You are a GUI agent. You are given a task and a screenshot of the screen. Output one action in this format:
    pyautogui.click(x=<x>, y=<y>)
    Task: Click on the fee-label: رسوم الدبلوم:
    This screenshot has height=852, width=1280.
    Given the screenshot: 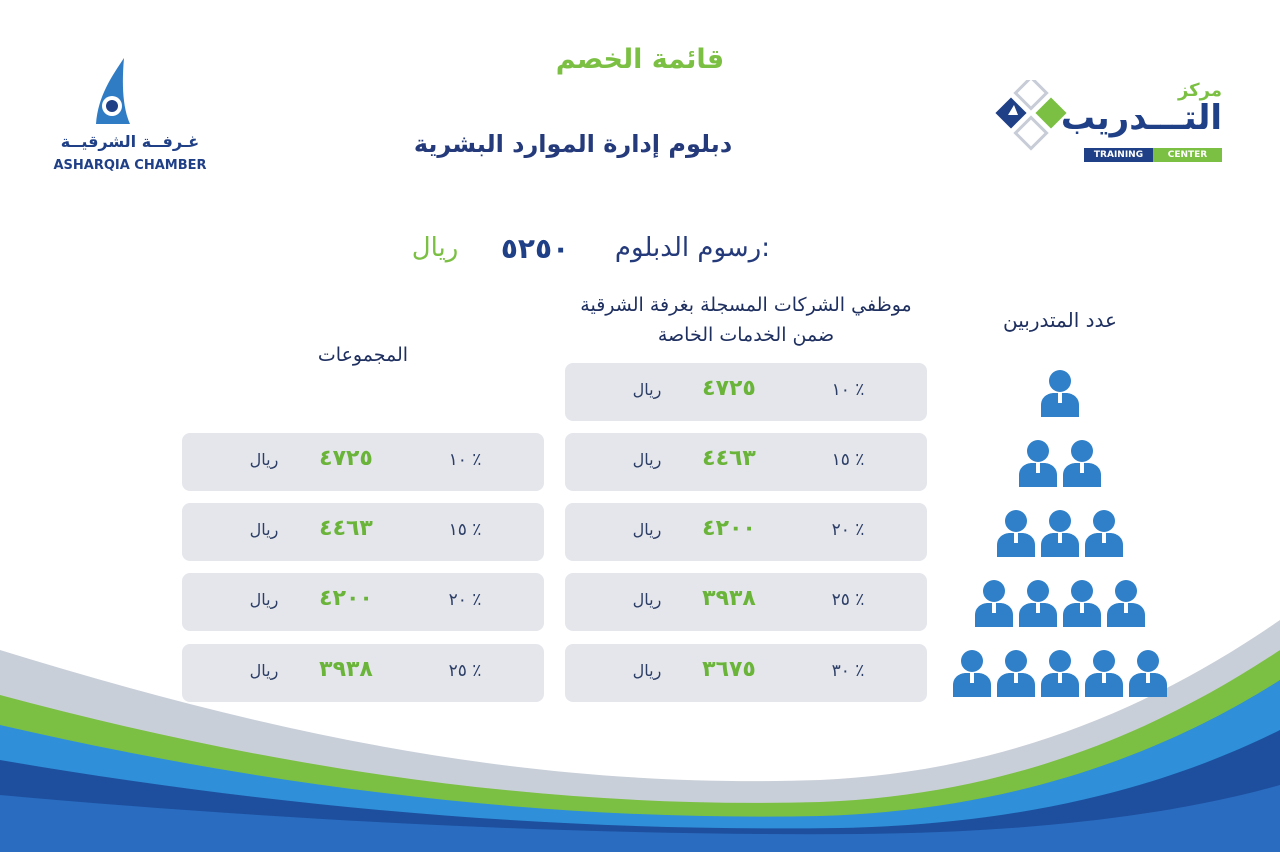 What is the action you would take?
    pyautogui.click(x=692, y=248)
    